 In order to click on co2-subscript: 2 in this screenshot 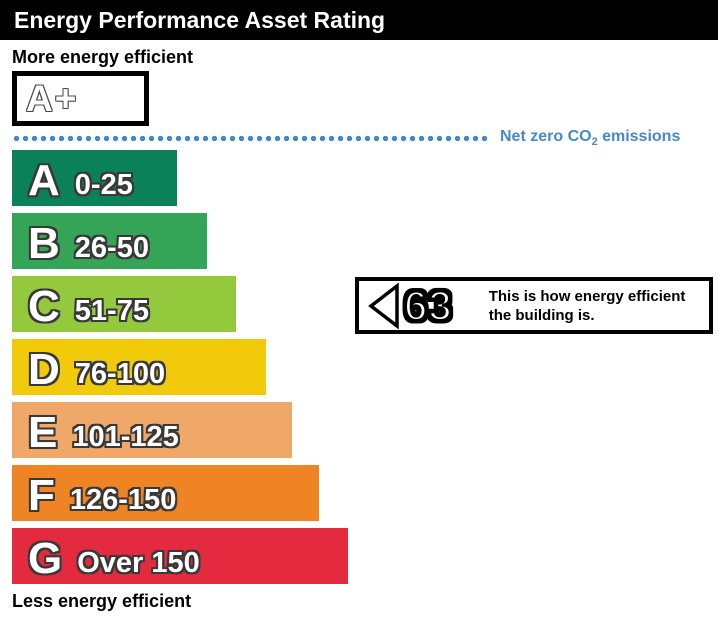, I will do `click(594, 142)`.